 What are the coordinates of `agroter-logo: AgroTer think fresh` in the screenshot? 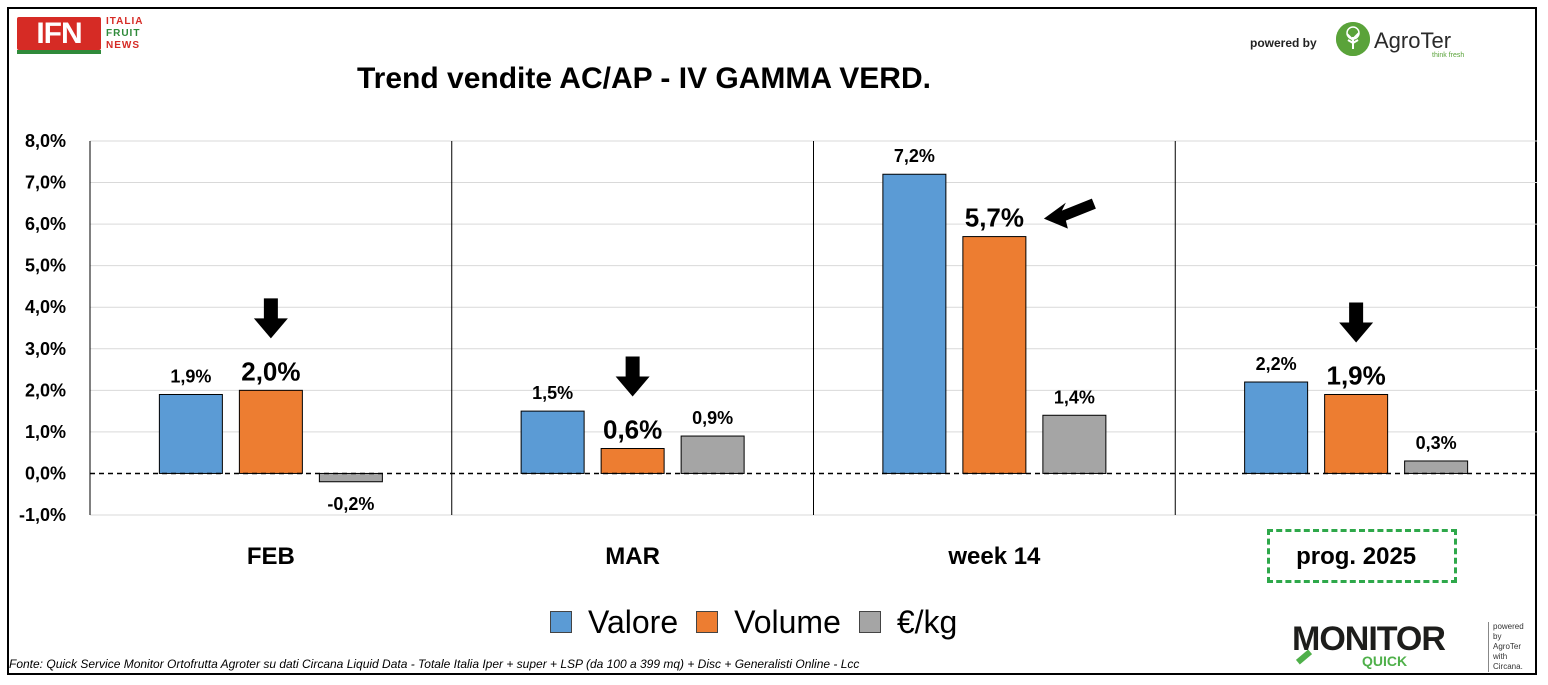 It's located at (1401, 42).